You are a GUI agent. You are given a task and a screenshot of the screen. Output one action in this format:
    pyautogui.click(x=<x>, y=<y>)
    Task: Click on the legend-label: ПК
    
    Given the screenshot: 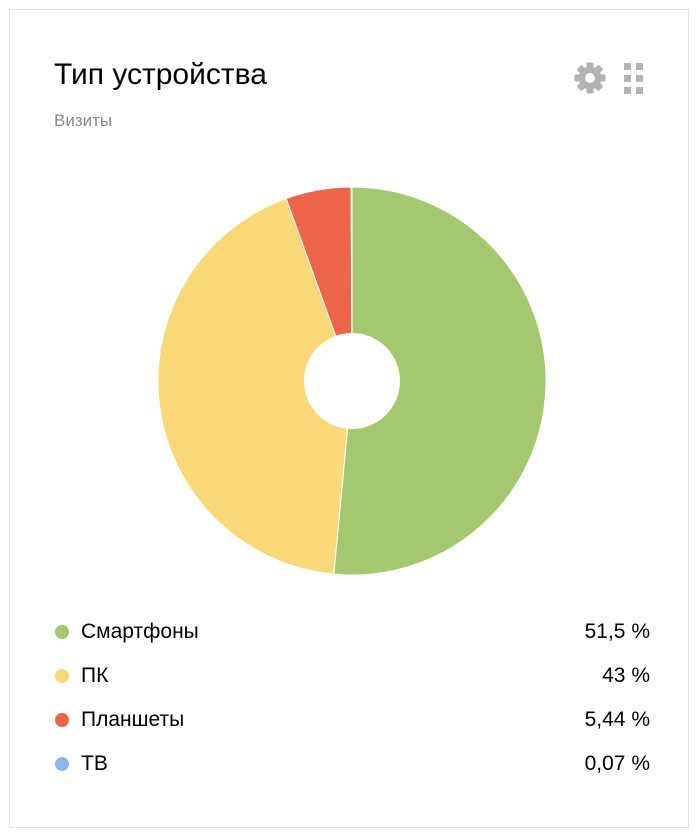 What is the action you would take?
    pyautogui.click(x=95, y=675)
    